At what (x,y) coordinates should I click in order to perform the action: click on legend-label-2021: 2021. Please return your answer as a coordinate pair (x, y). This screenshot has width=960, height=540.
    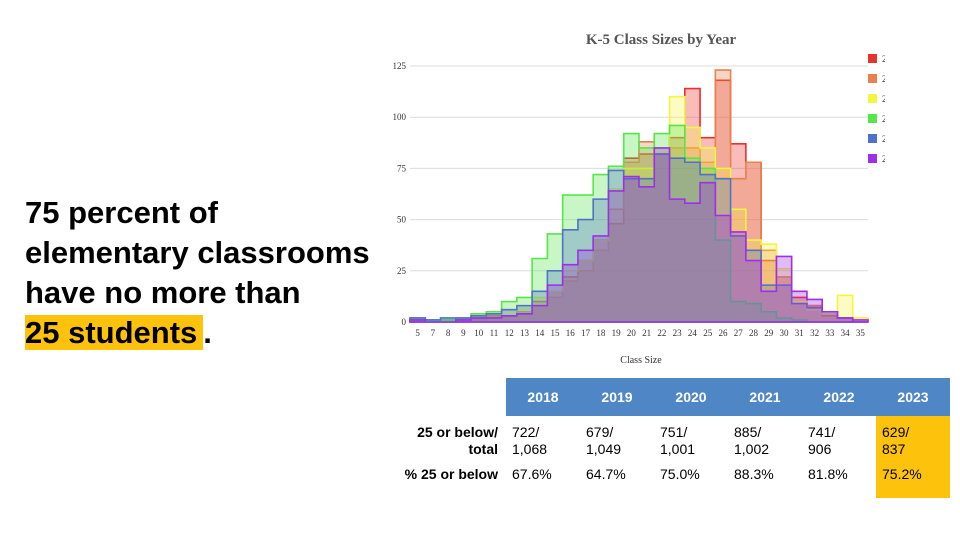
    Looking at the image, I should click on (883, 119).